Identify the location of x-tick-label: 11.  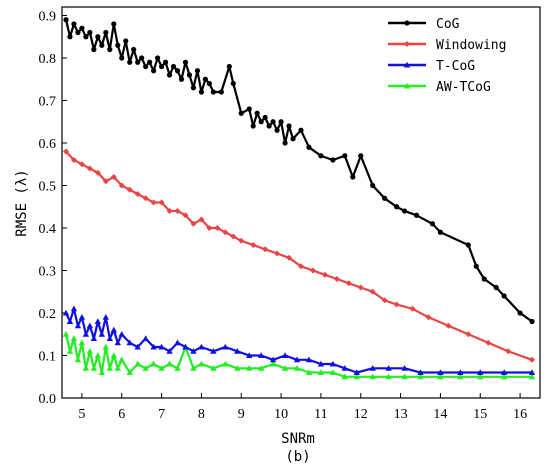
(320, 414).